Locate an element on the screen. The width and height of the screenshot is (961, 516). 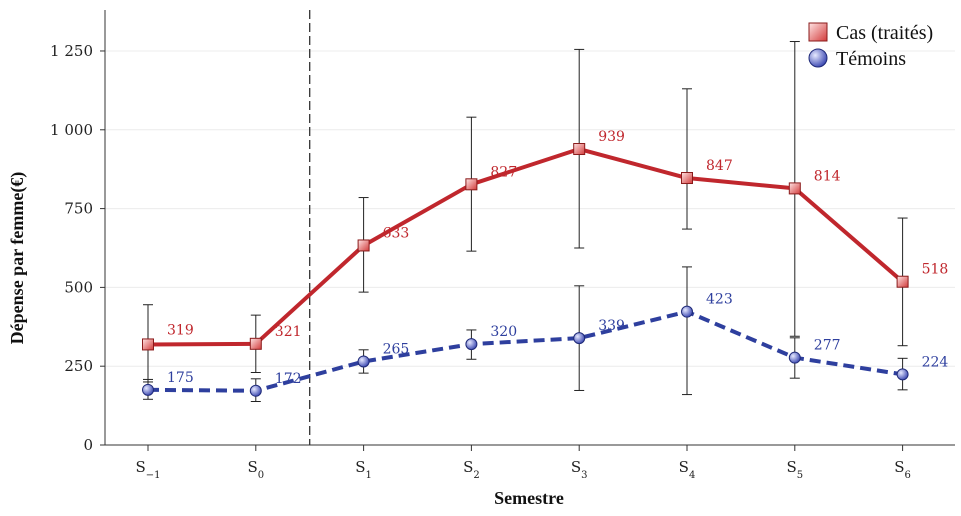
legend-swatch-temoins is located at coordinates (818, 58).